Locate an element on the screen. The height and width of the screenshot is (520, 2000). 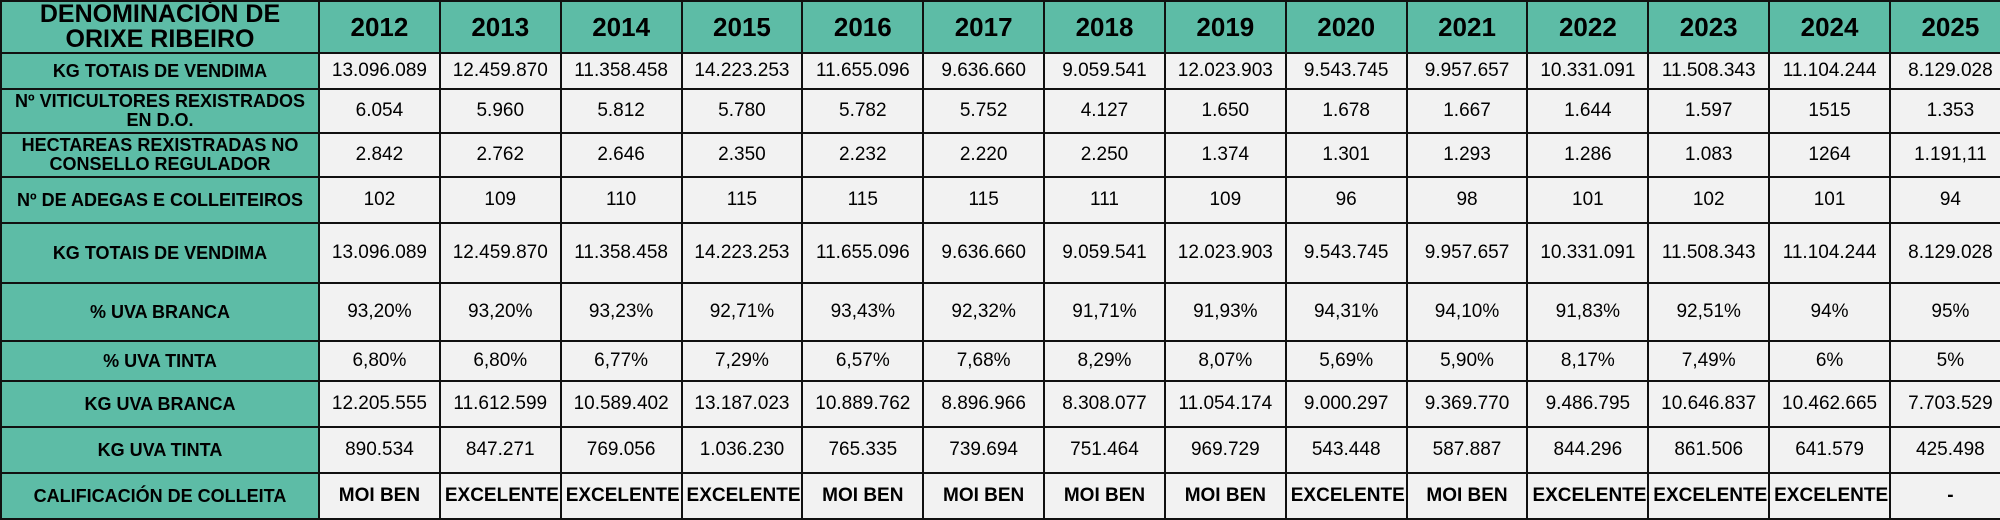
table-cell: 12.023.903 is located at coordinates (1225, 253).